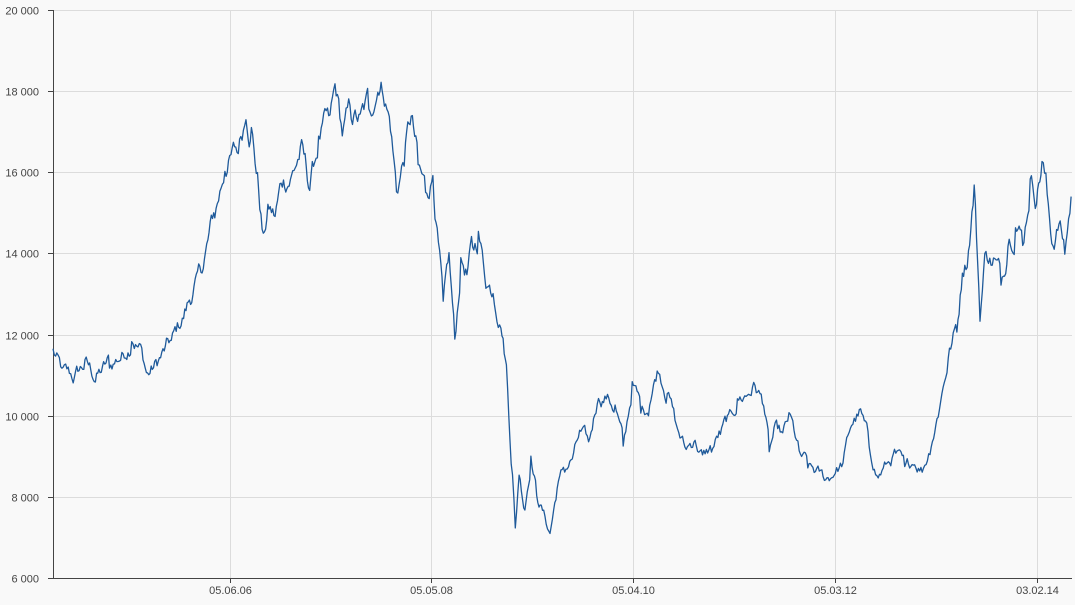  Describe the element at coordinates (22, 174) in the screenshot. I see `y-tick-label: 16 000` at that location.